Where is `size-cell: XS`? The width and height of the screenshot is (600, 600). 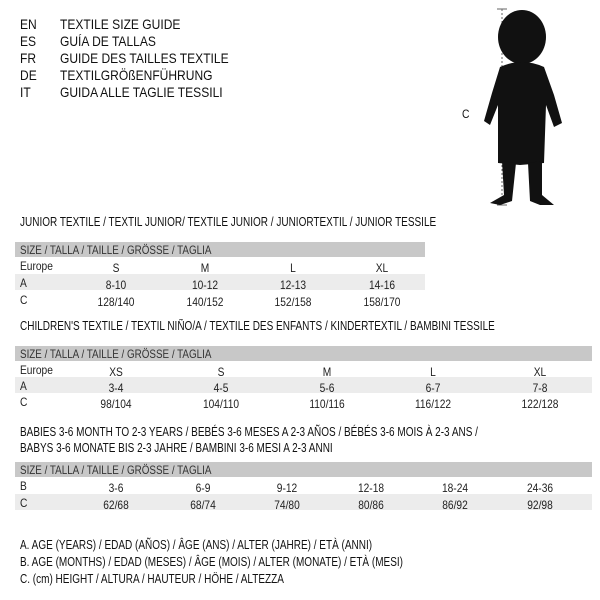
size-cell: XS is located at coordinates (116, 372).